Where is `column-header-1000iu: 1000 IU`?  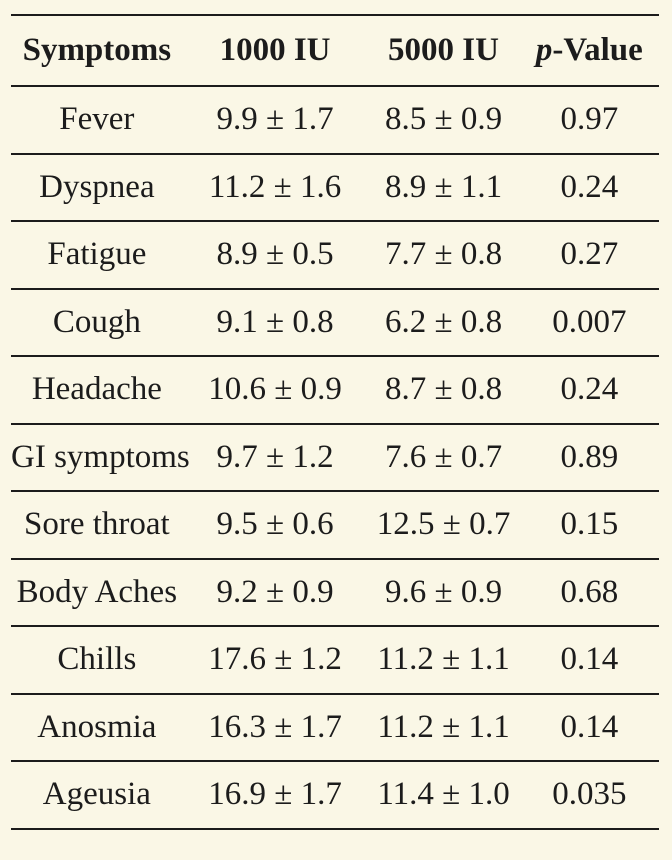
column-header-1000iu: 1000 IU is located at coordinates (275, 50).